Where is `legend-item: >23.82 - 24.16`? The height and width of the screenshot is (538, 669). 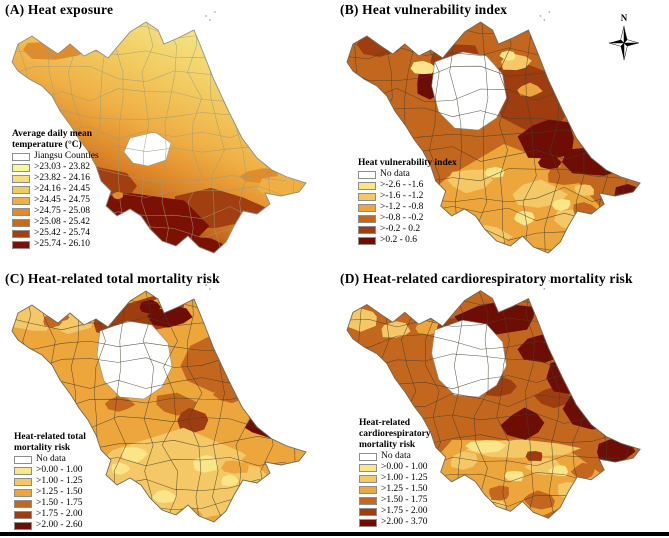 legend-item: >23.82 - 24.16 is located at coordinates (55, 178).